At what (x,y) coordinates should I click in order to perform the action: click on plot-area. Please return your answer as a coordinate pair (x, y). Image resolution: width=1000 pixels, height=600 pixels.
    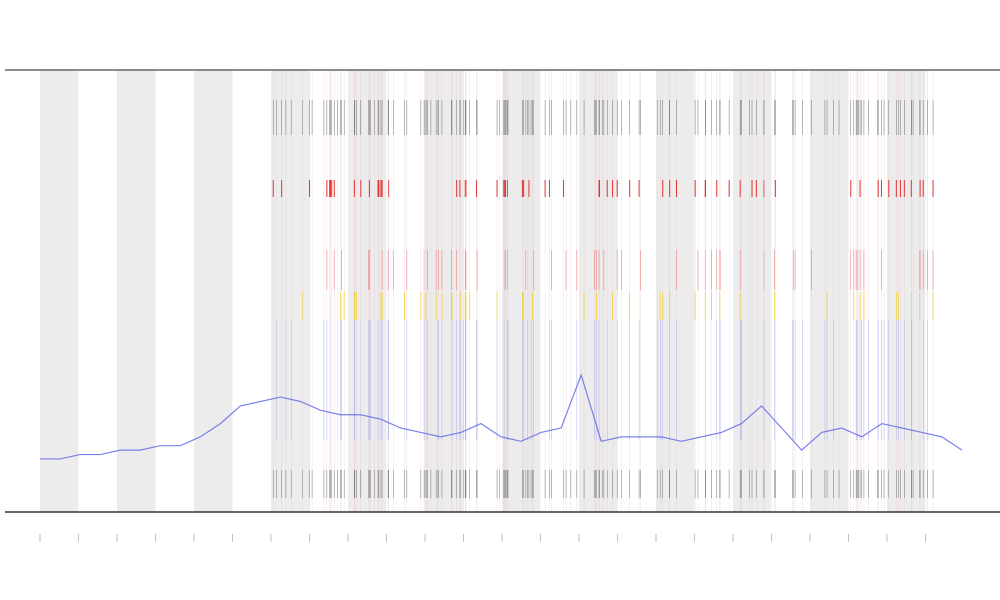
    Looking at the image, I should click on (501, 416).